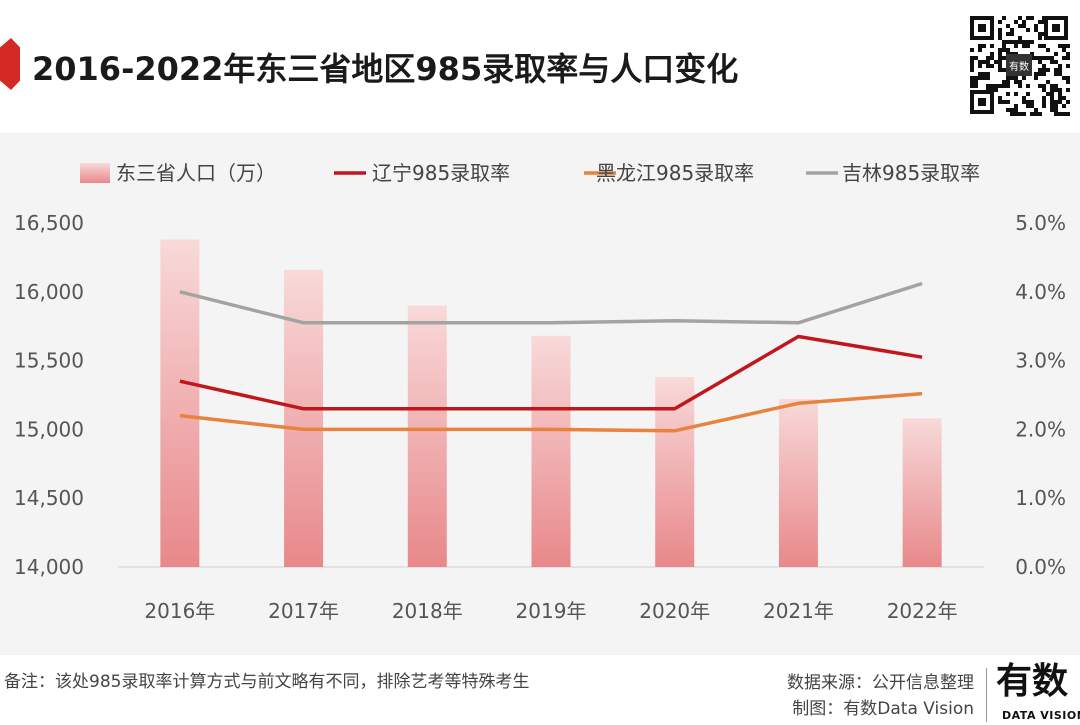 The height and width of the screenshot is (725, 1080). I want to click on bar-2017年, so click(304, 418).